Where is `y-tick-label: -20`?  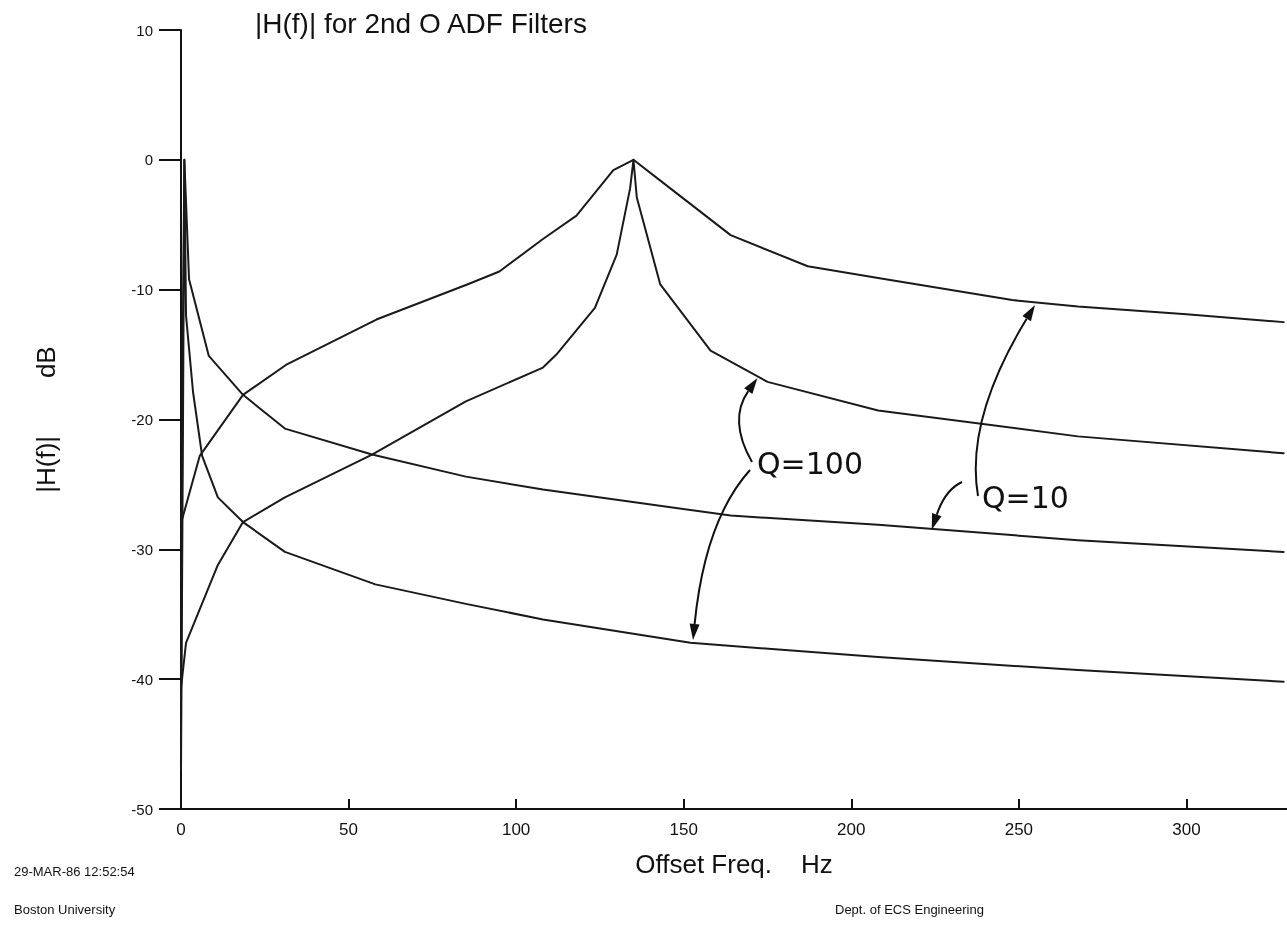
y-tick-label: -20 is located at coordinates (142, 419).